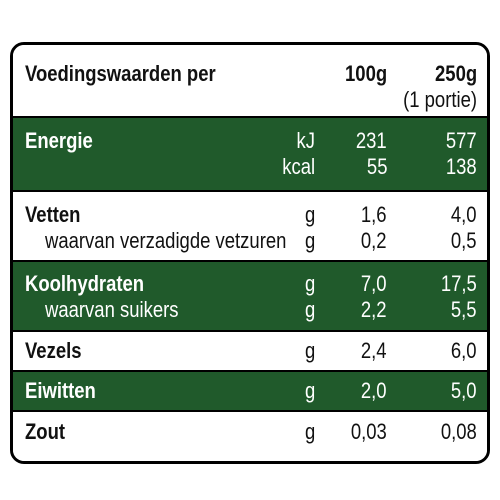 This screenshot has height=500, width=500. I want to click on vetten-sub-label: waarvan verzadigde vetzuren, so click(166, 240).